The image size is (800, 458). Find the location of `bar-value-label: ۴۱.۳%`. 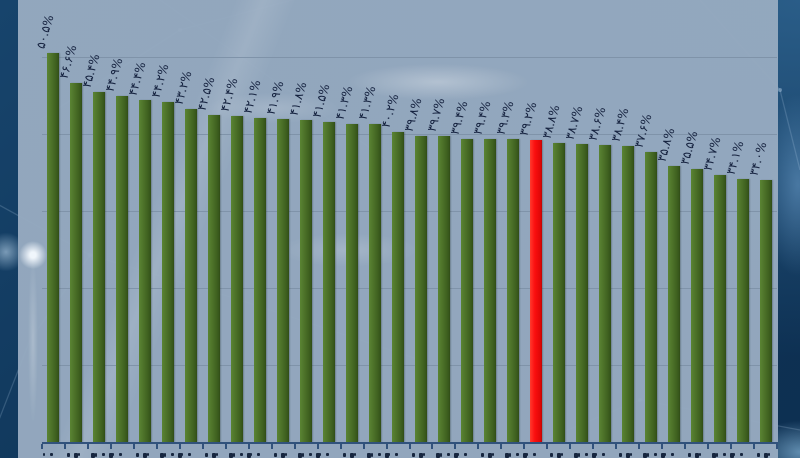

bar-value-label: ۴۱.۳% is located at coordinates (367, 103).